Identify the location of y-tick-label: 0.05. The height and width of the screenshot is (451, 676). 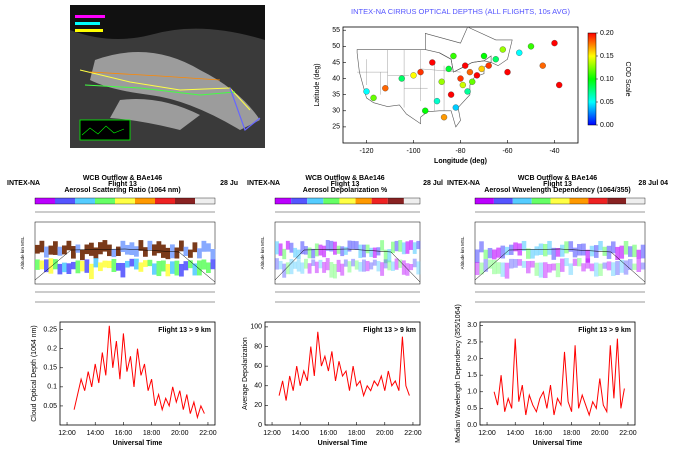
(50, 406).